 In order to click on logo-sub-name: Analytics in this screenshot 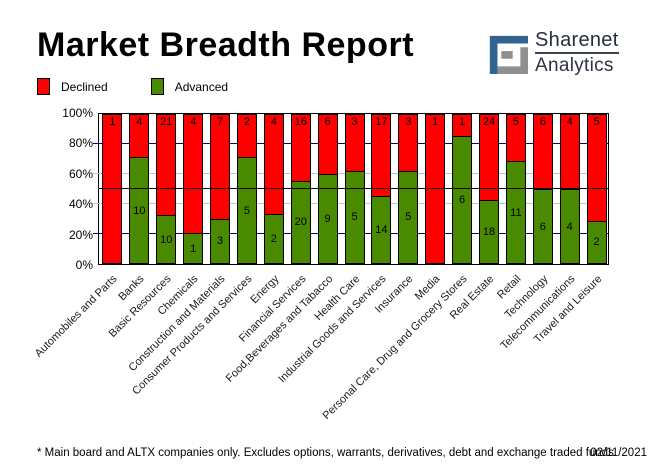, I will do `click(574, 65)`.